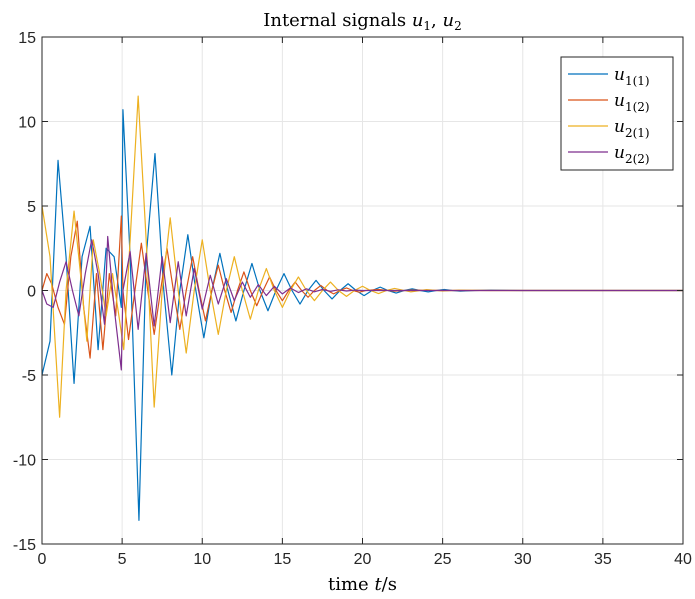 This screenshot has width=695, height=599. Describe the element at coordinates (632, 102) in the screenshot. I see `legend-label: u1(2)` at that location.